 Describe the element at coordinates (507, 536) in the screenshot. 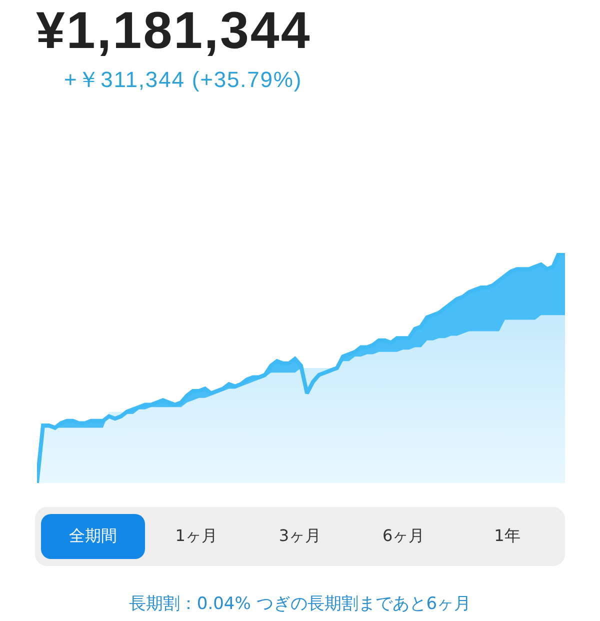

I see `tab-button: 1年` at that location.